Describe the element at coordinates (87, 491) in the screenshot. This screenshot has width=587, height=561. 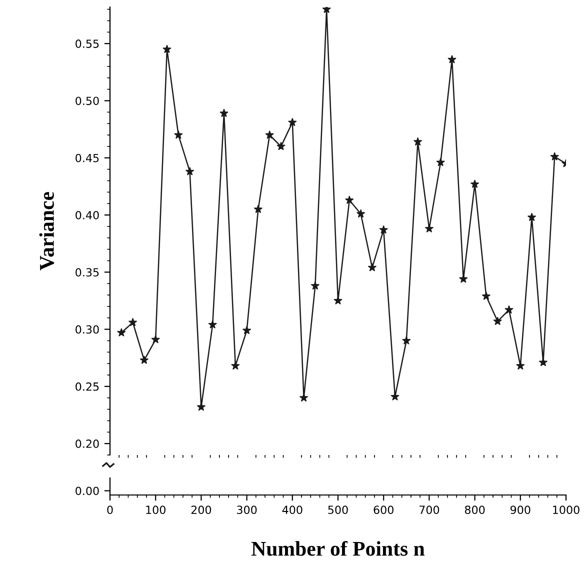
I see `text: 0.00` at that location.